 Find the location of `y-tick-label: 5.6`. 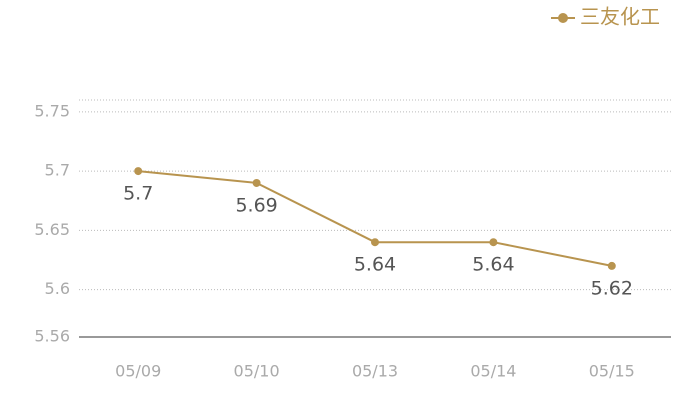

y-tick-label: 5.6 is located at coordinates (57, 288).